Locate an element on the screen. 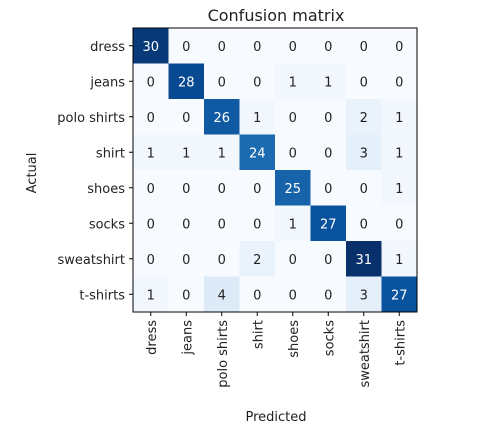  cell-jeans-shirt is located at coordinates (257, 81).